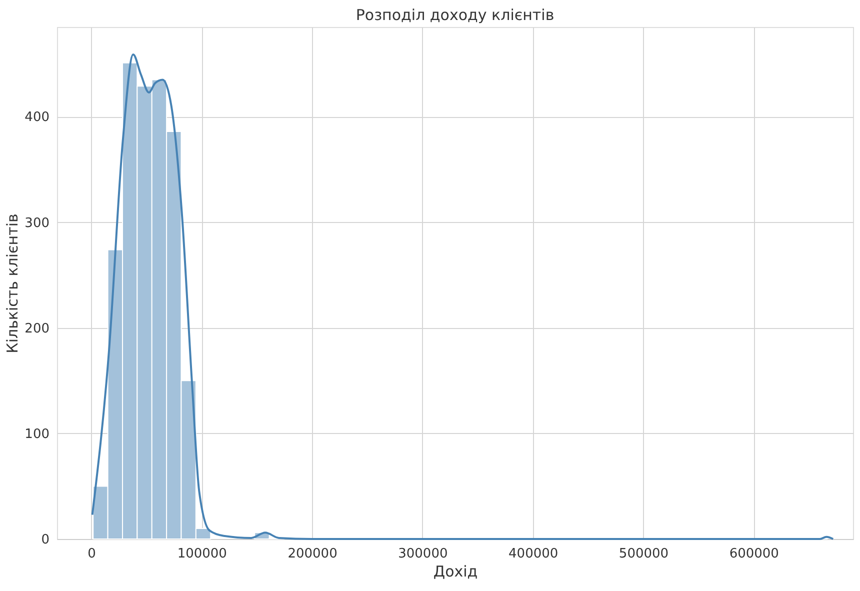 The width and height of the screenshot is (860, 591). What do you see at coordinates (37, 328) in the screenshot?
I see `y-tick-label: 200` at bounding box center [37, 328].